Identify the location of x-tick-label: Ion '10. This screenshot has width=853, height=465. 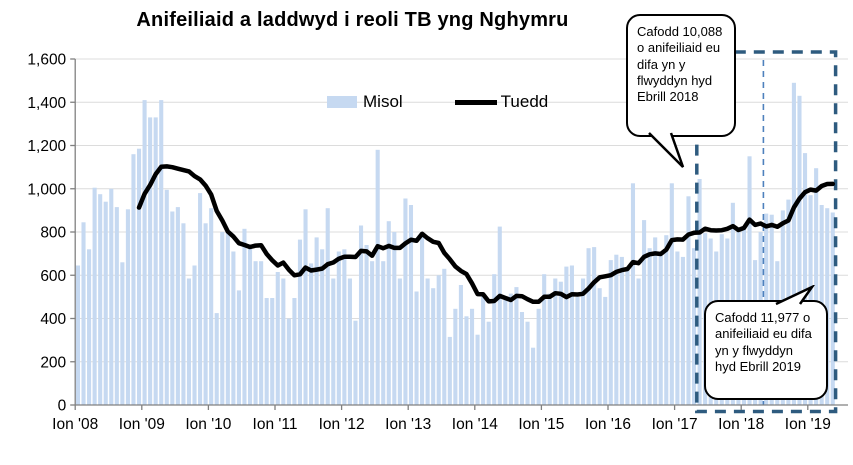
(208, 424).